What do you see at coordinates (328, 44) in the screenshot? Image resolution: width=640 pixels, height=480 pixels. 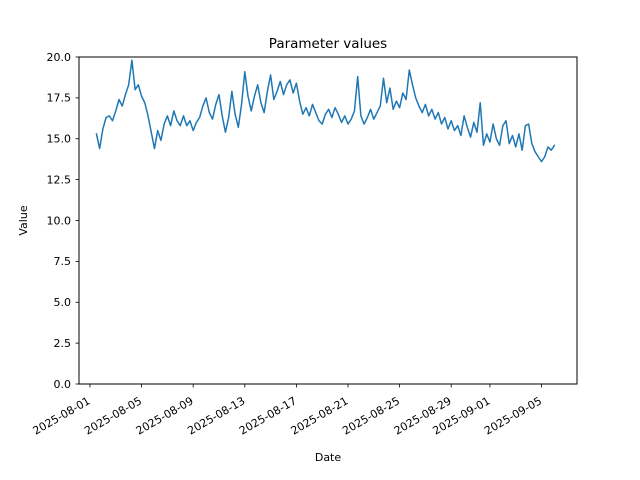 I see `chart-title: Parameter values` at bounding box center [328, 44].